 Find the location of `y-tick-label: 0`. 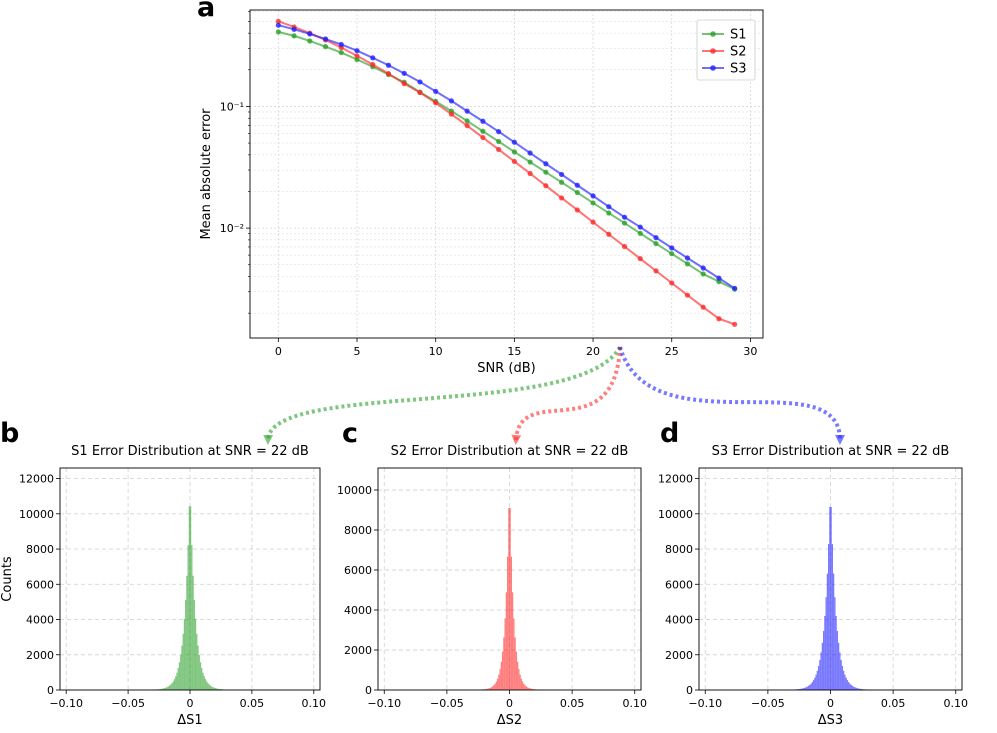

y-tick-label: 0 is located at coordinates (50, 690).